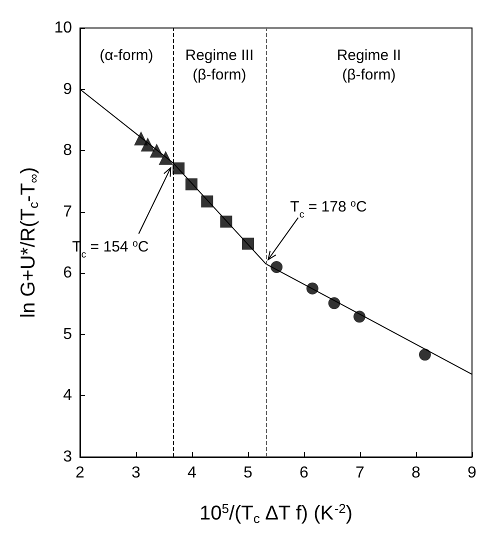 The height and width of the screenshot is (543, 494). I want to click on y-tick-label: 5, so click(67, 334).